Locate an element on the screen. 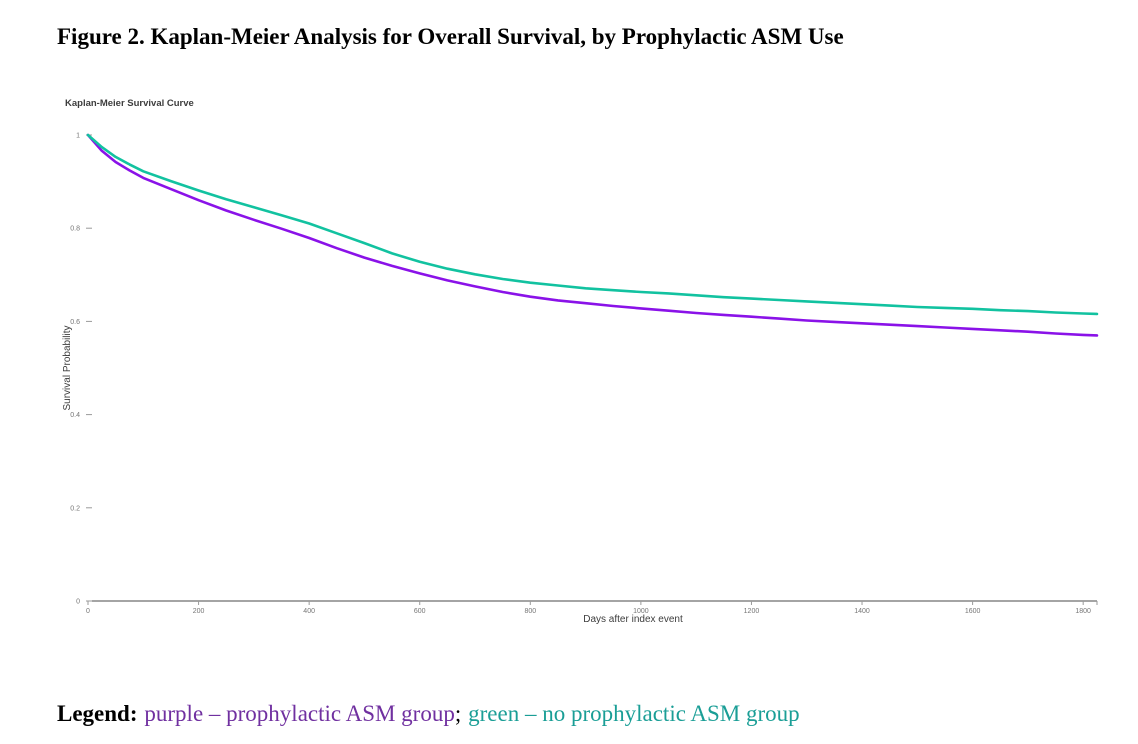 This screenshot has width=1138, height=744. legend-prefix: Legend: is located at coordinates (97, 713).